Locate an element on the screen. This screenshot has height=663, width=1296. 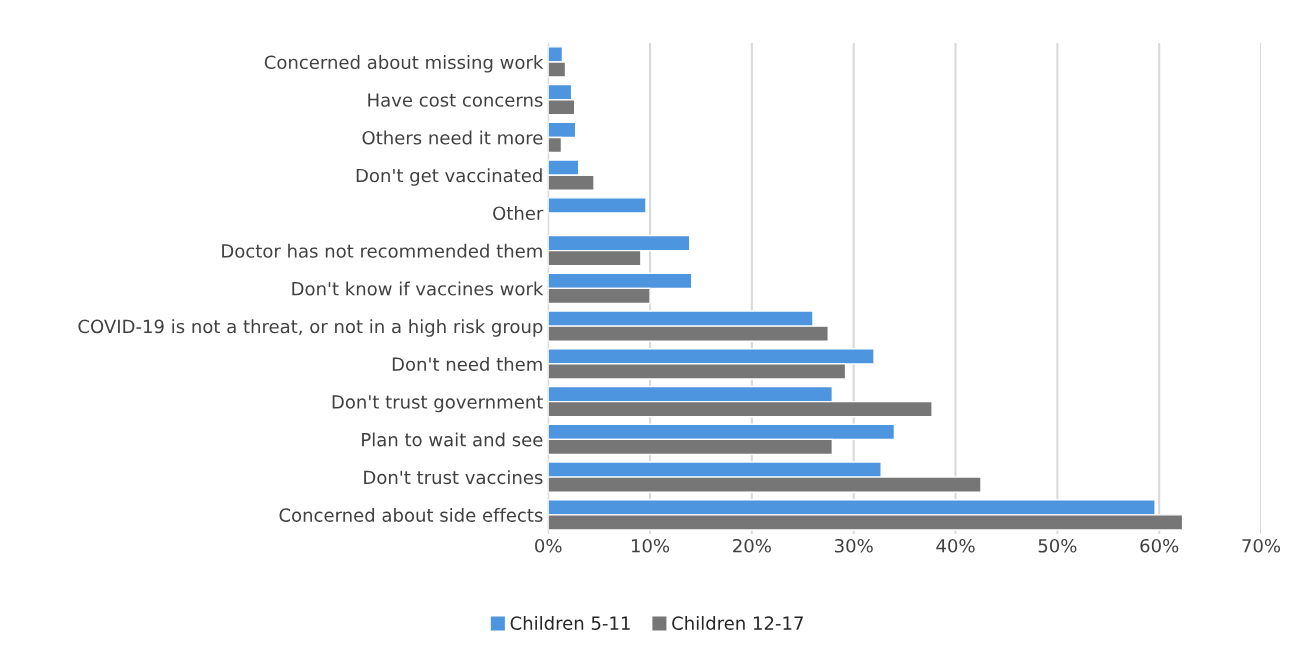
y-tick-label: Doctor has not recommended them is located at coordinates (382, 250).